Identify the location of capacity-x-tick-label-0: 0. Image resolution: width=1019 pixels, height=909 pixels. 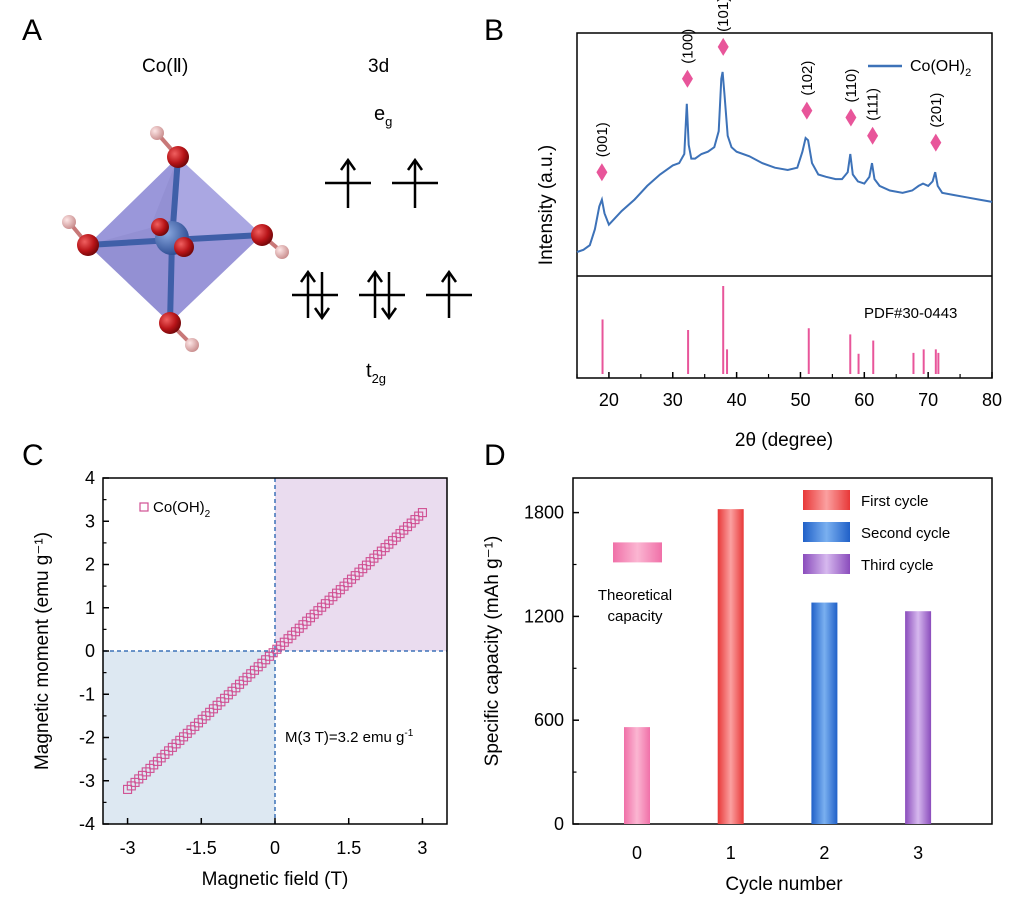
(637, 853).